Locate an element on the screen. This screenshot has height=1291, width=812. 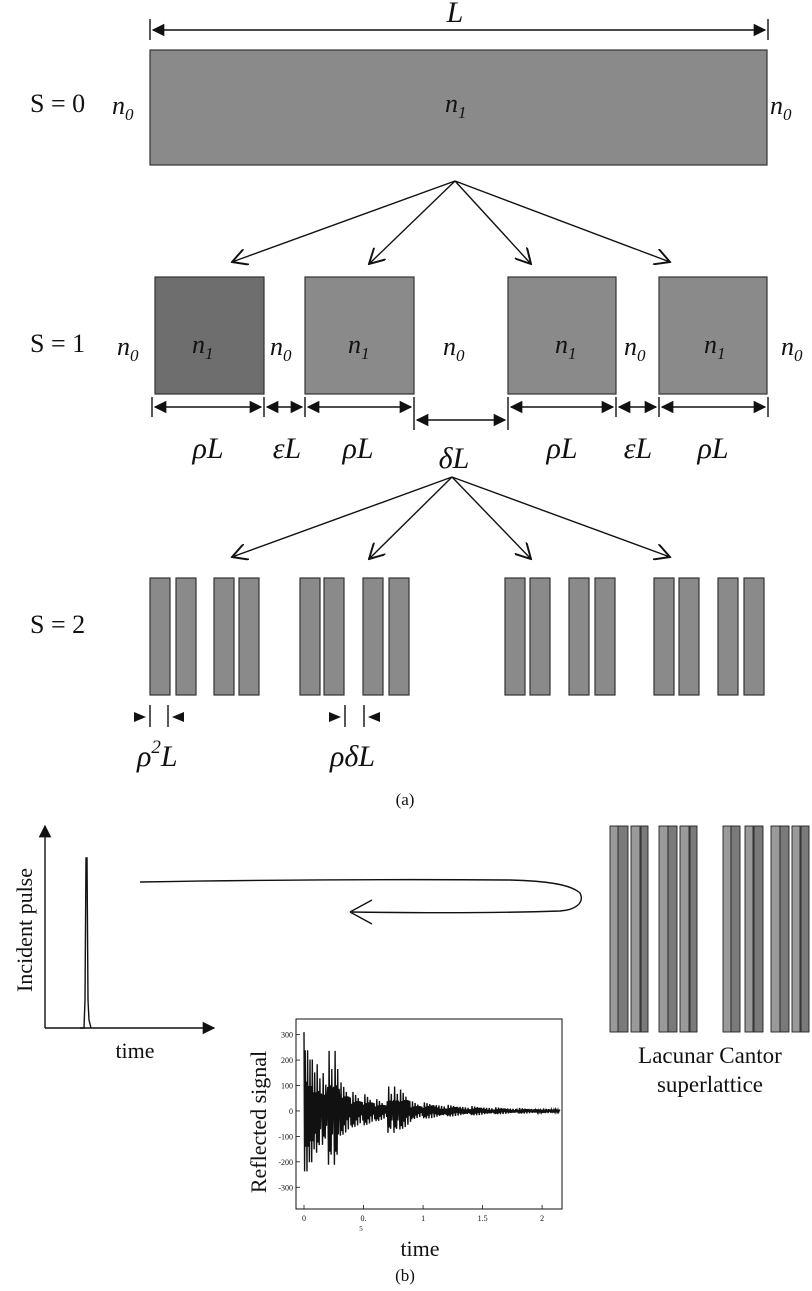
stage-2: S = 2 ρ2L ρδL is located at coordinates (397, 675).